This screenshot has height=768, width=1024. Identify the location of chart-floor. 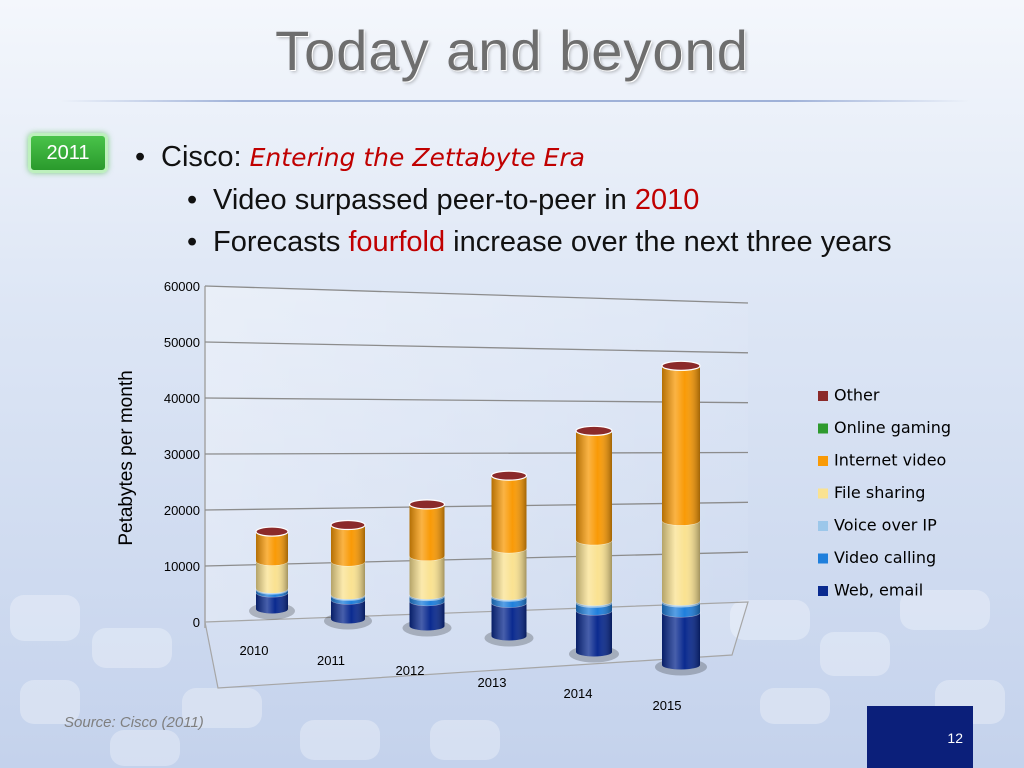
(476, 645).